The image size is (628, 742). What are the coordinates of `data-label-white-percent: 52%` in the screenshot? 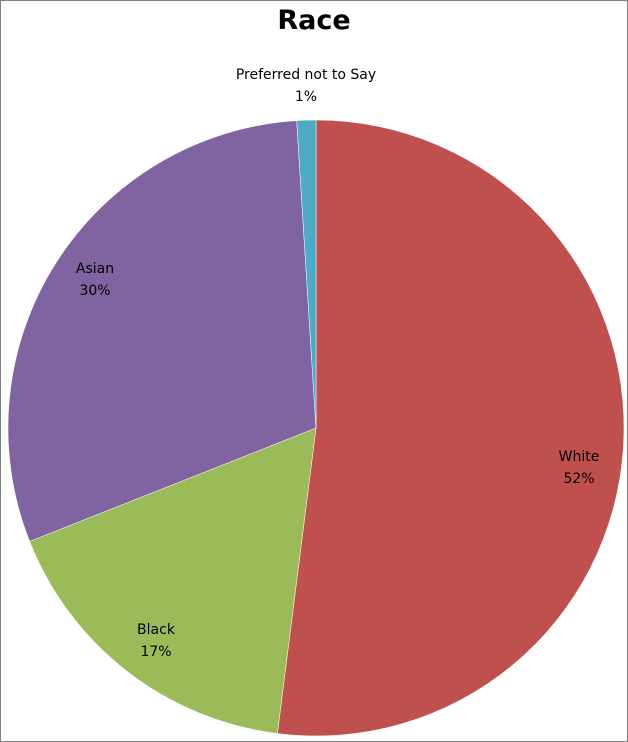 It's located at (578, 479).